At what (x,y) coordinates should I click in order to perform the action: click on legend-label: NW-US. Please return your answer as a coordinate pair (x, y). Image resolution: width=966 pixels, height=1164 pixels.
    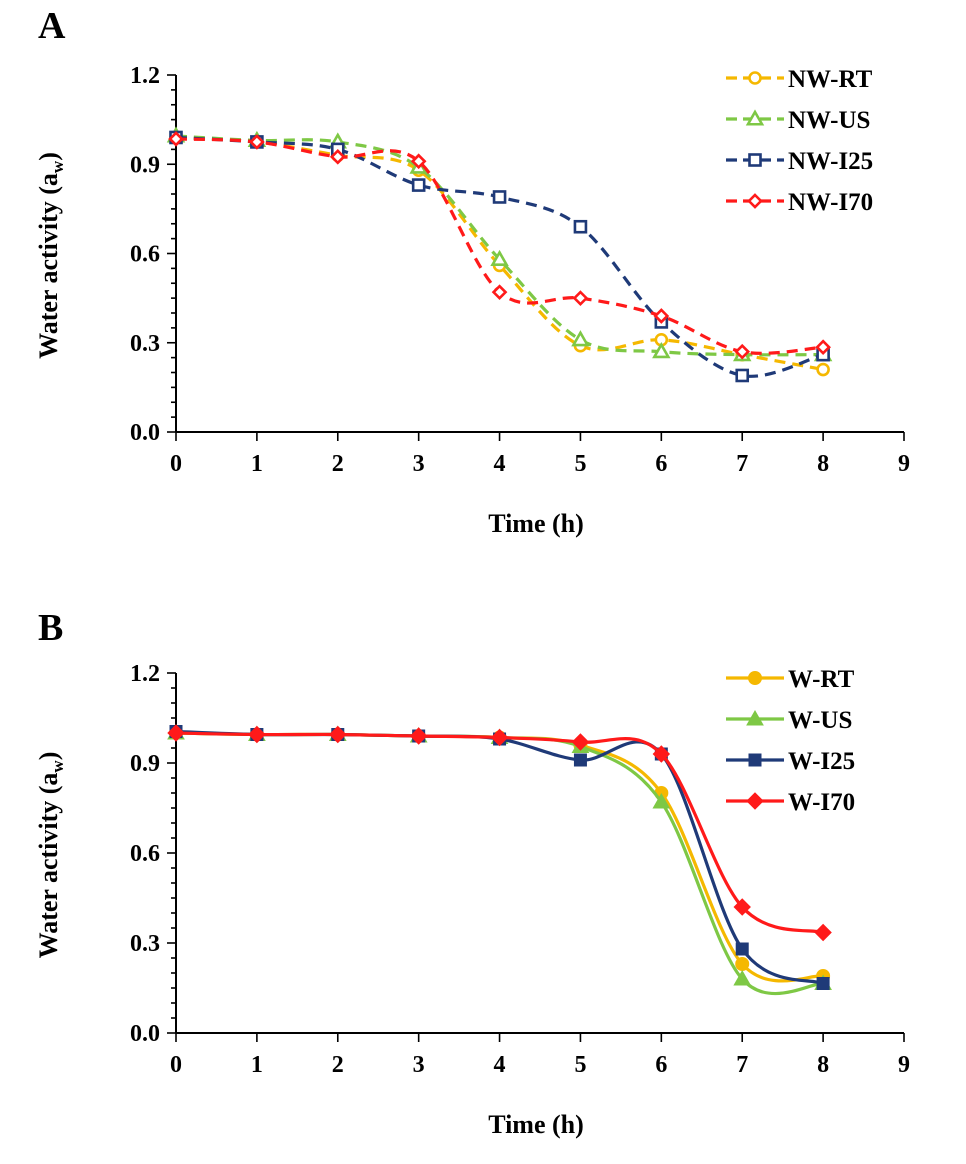
    Looking at the image, I should click on (829, 120).